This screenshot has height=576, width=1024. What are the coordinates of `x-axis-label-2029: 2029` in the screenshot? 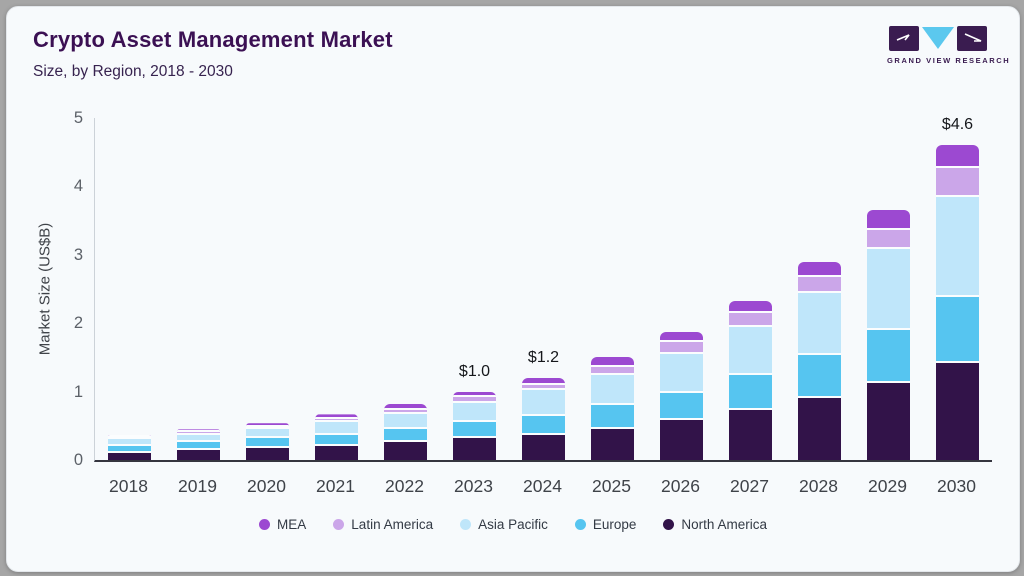 It's located at (887, 486).